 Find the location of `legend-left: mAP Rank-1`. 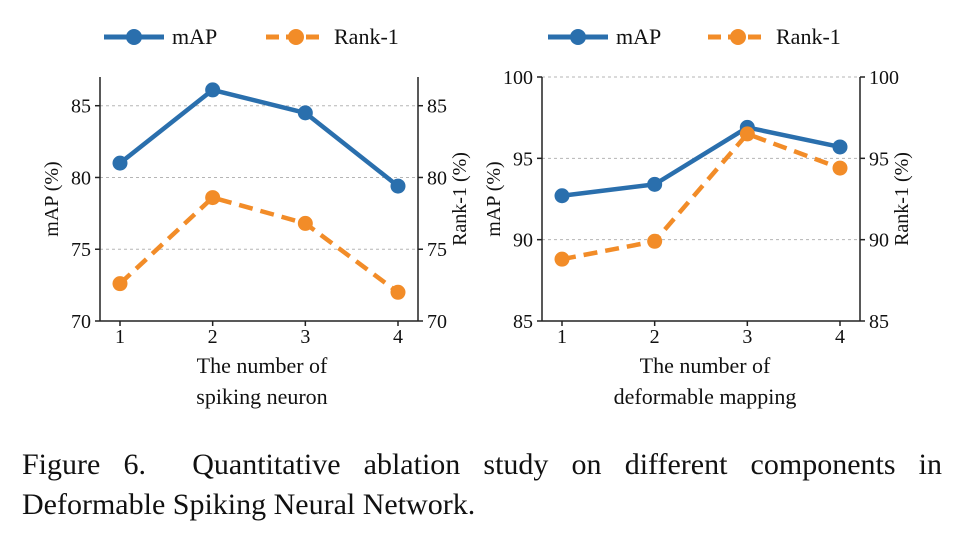

legend-left: mAP Rank-1 is located at coordinates (251, 36).